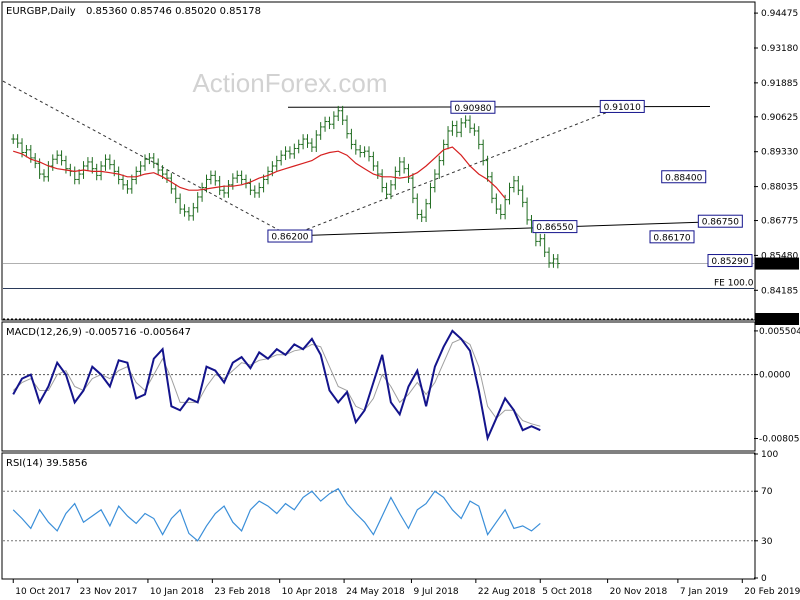 Image resolution: width=800 pixels, height=600 pixels. I want to click on macd-tick-label: 0.0000, so click(775, 376).